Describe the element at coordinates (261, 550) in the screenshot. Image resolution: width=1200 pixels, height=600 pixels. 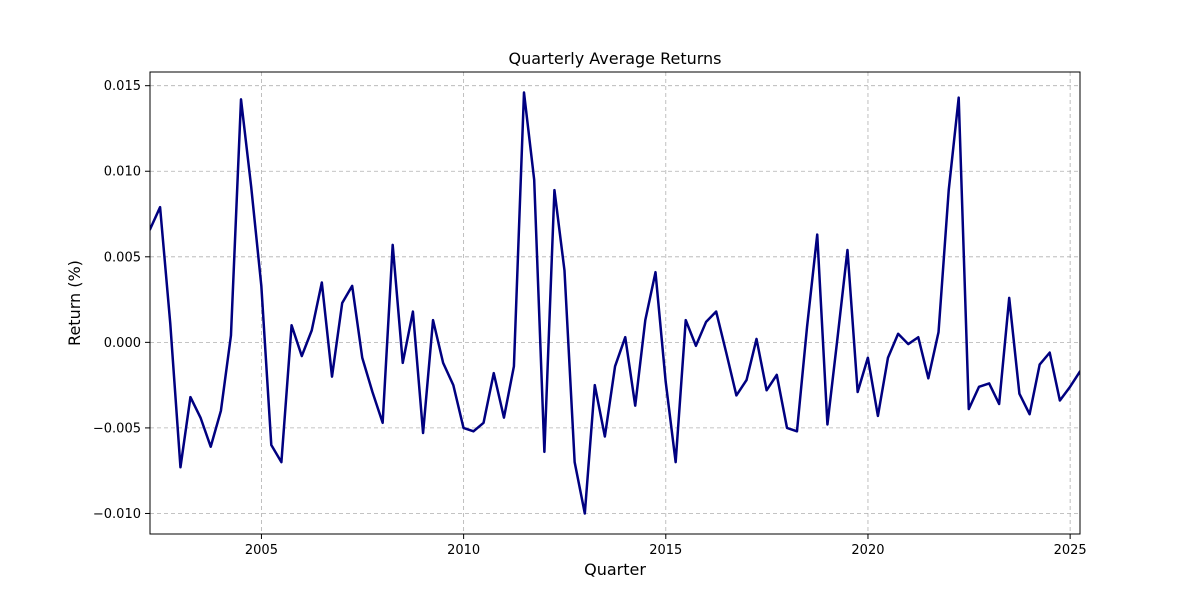
I see `x-tick-label: 2005` at that location.